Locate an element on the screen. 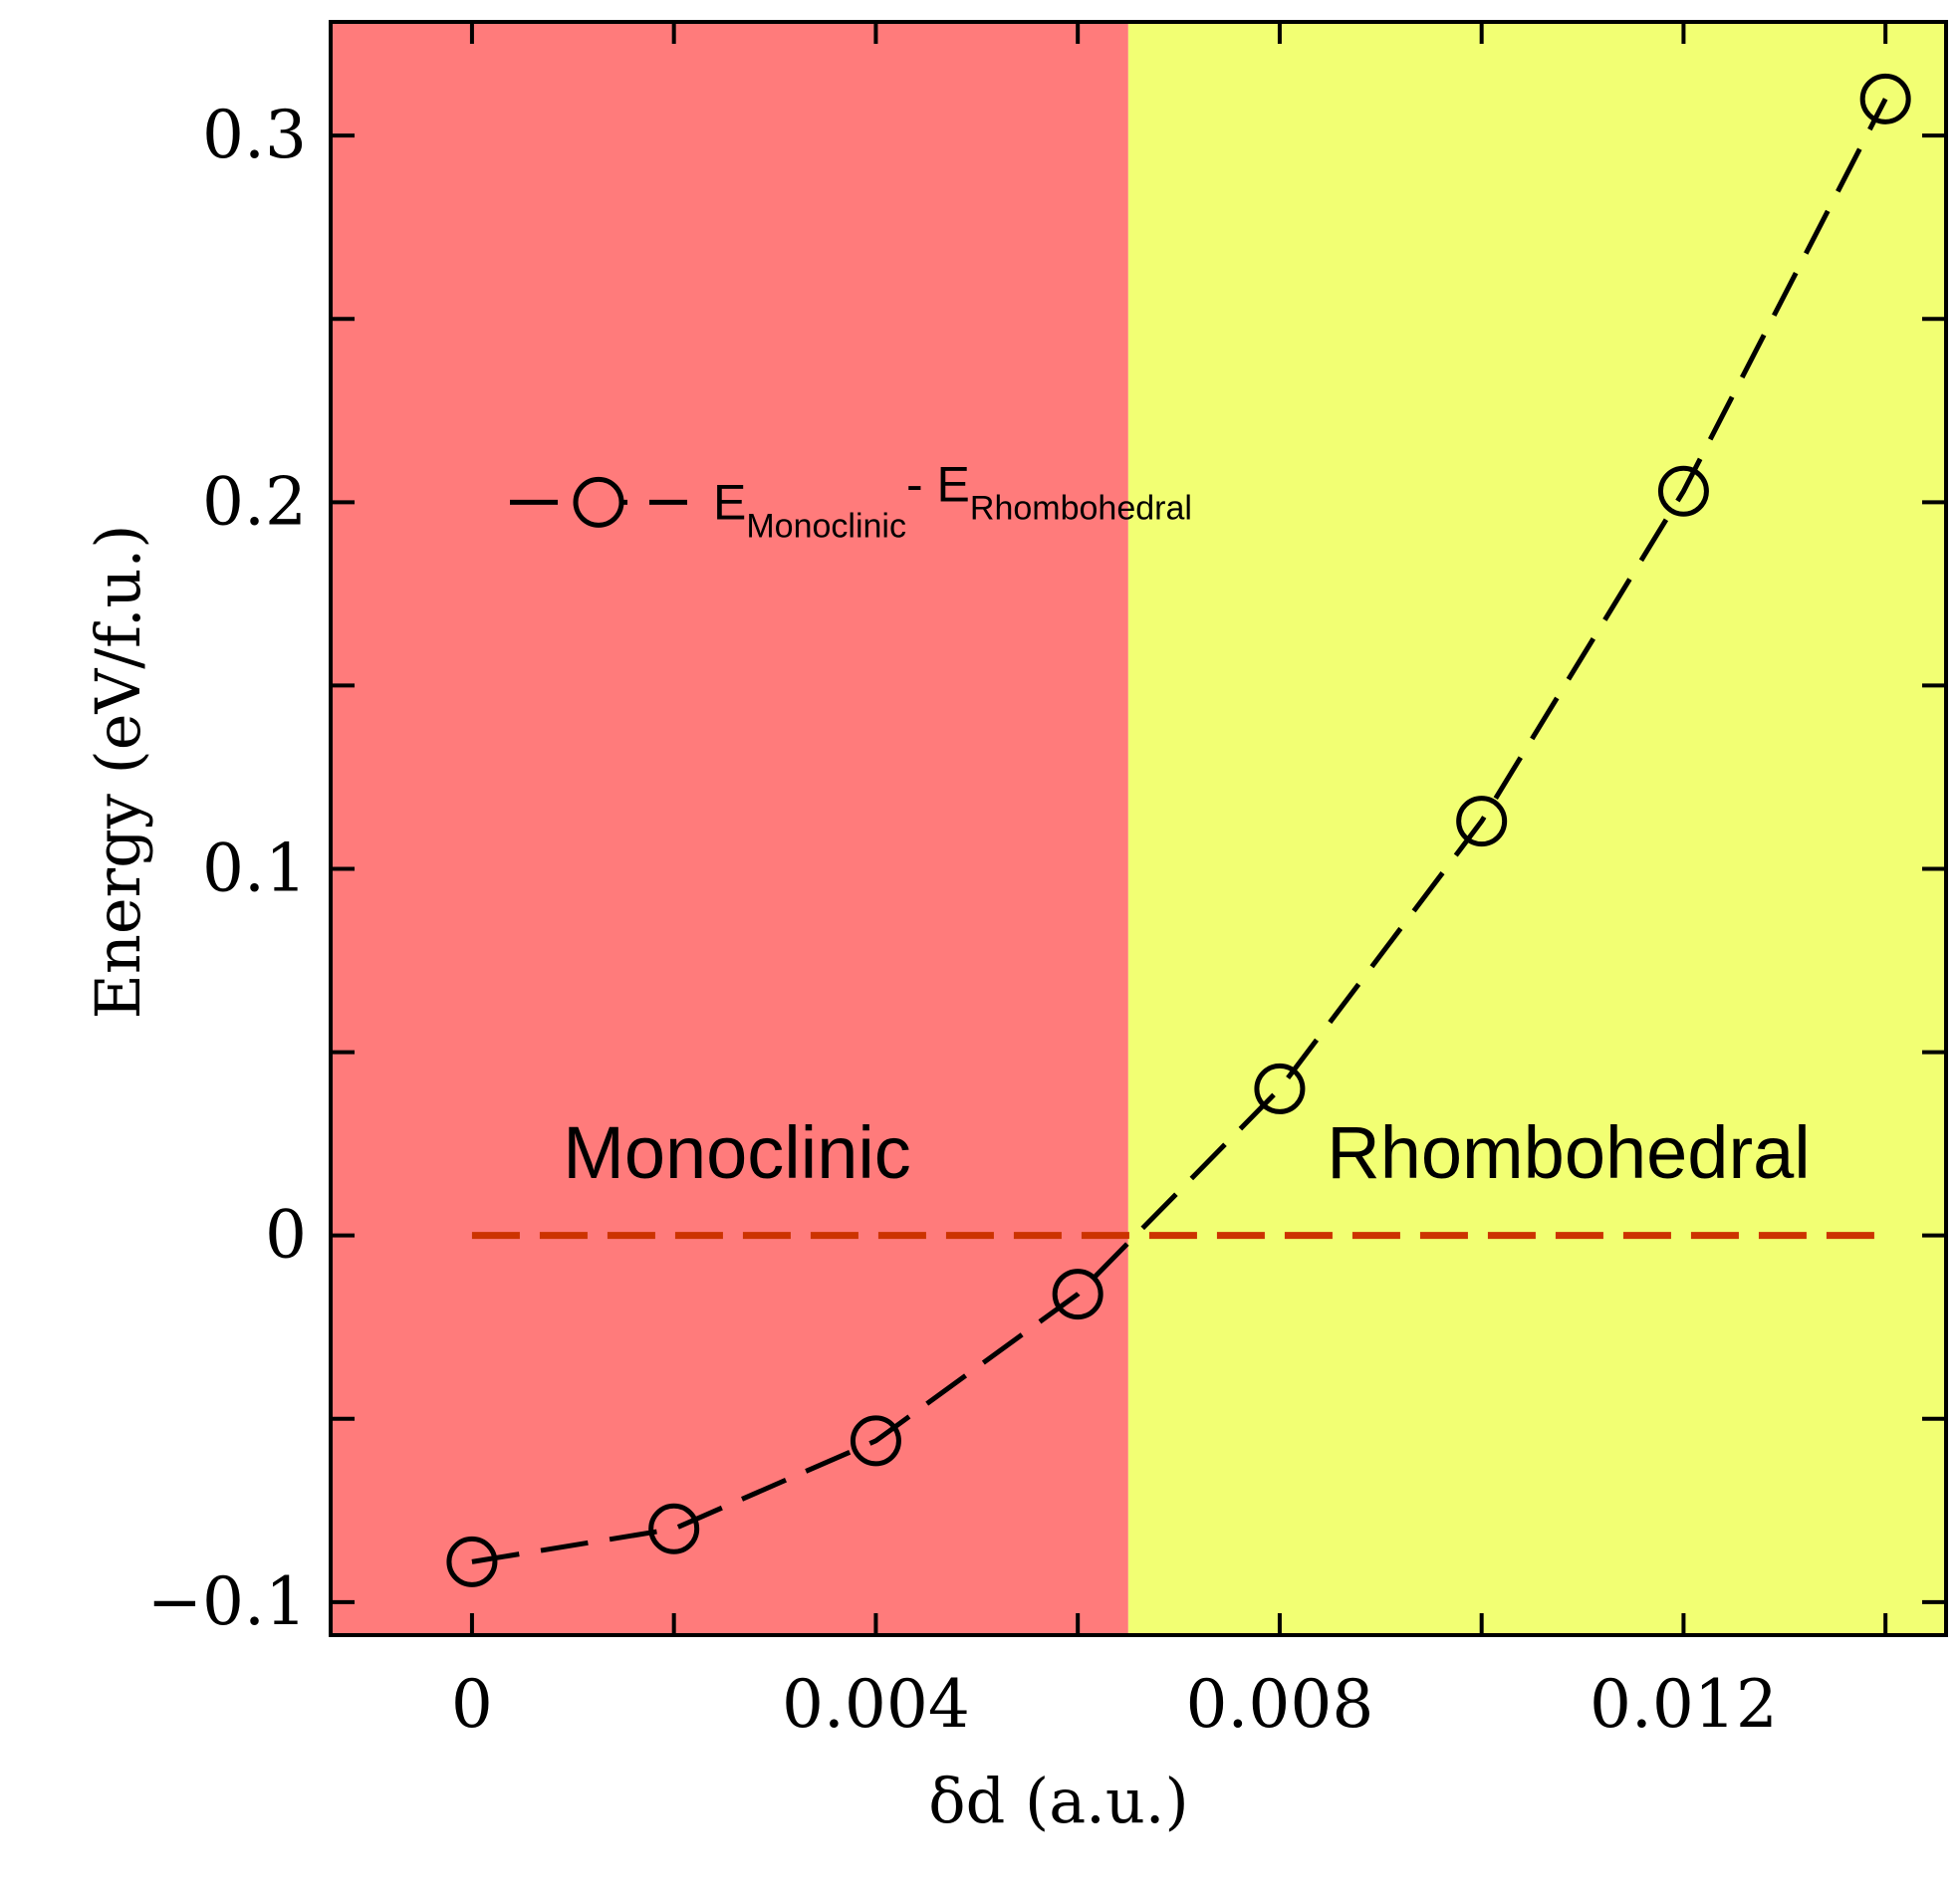 The width and height of the screenshot is (1960, 1900). legend-label: EMonoclinic- ERhombohedral is located at coordinates (953, 500).